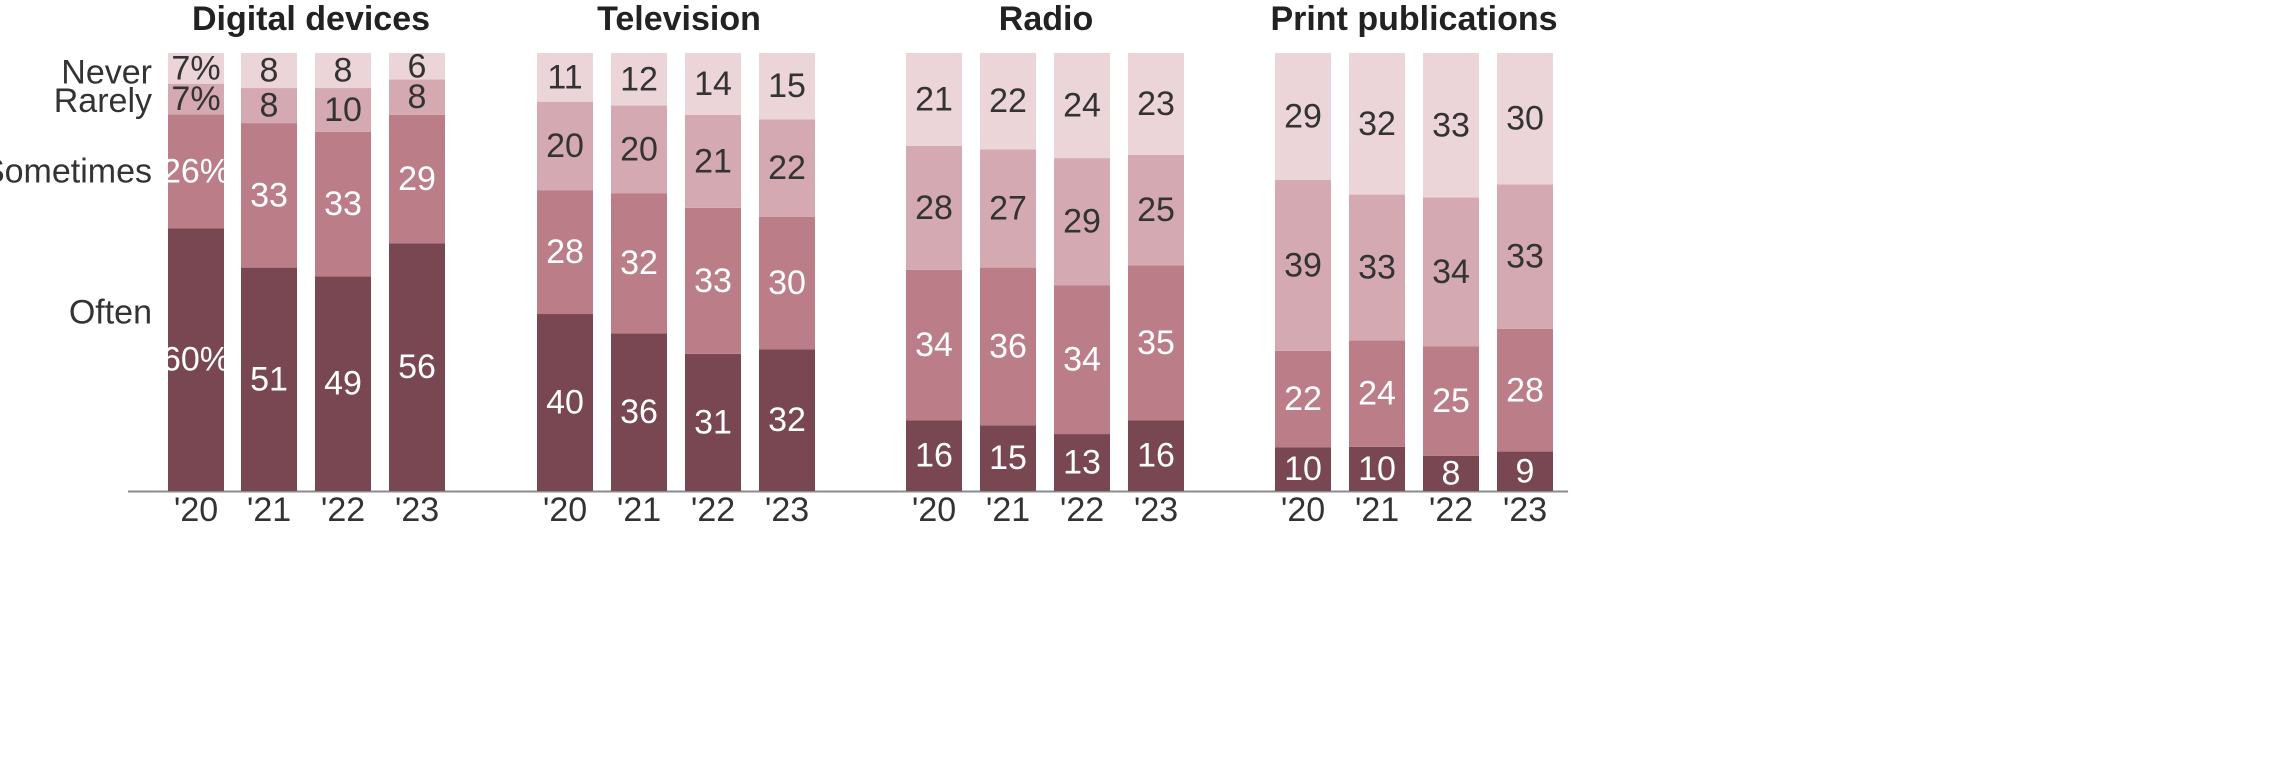  I want to click on x-tick-label: '21, so click(269, 510).